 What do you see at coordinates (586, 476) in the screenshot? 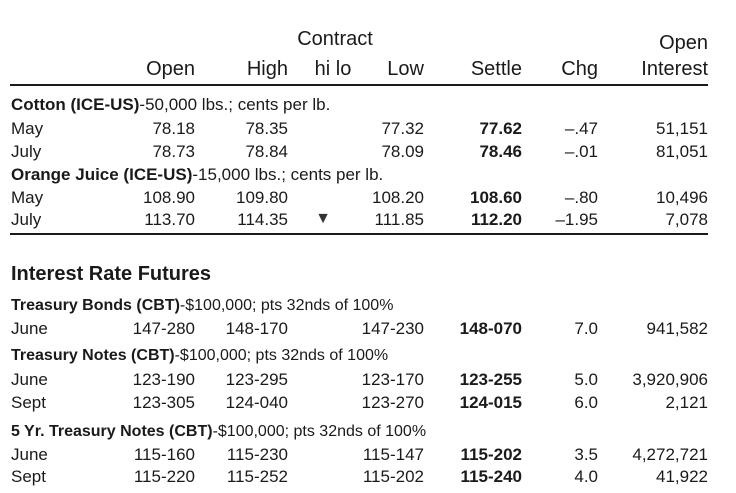
I see `row-chg: 4.0` at bounding box center [586, 476].